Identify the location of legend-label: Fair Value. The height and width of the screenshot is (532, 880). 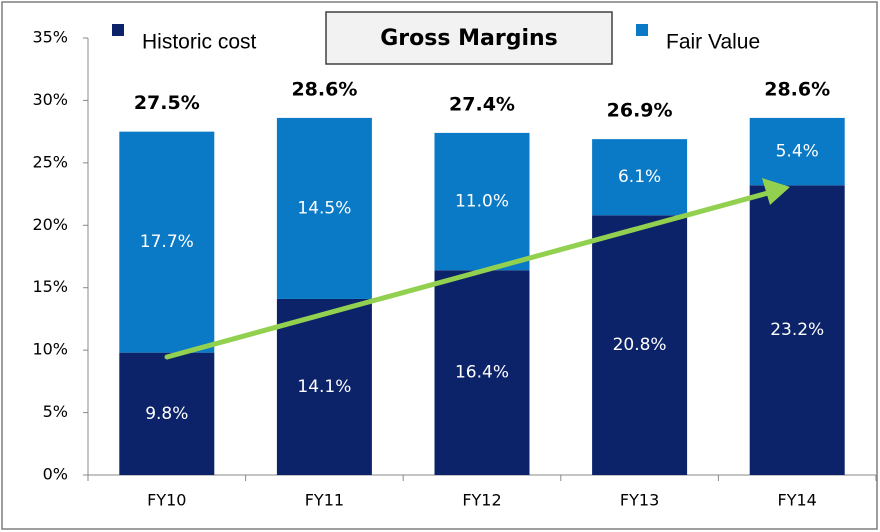
(713, 42).